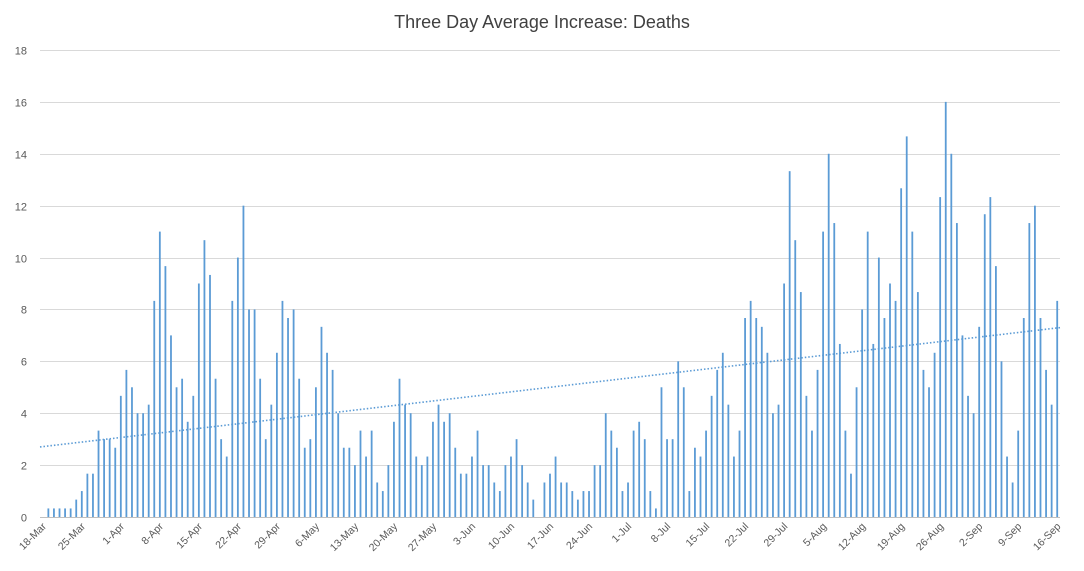  Describe the element at coordinates (152, 533) in the screenshot. I see `x-tick-label: 8-Apr` at that location.